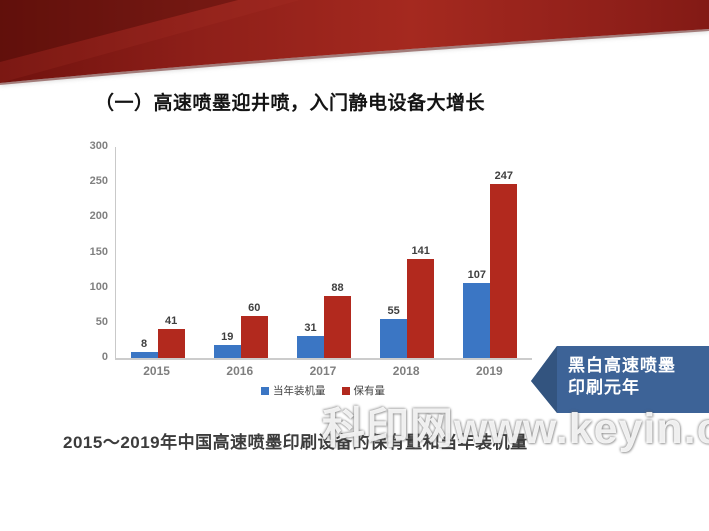 This screenshot has width=709, height=531. What do you see at coordinates (240, 252) in the screenshot?
I see `bar-group: 19 60` at bounding box center [240, 252].